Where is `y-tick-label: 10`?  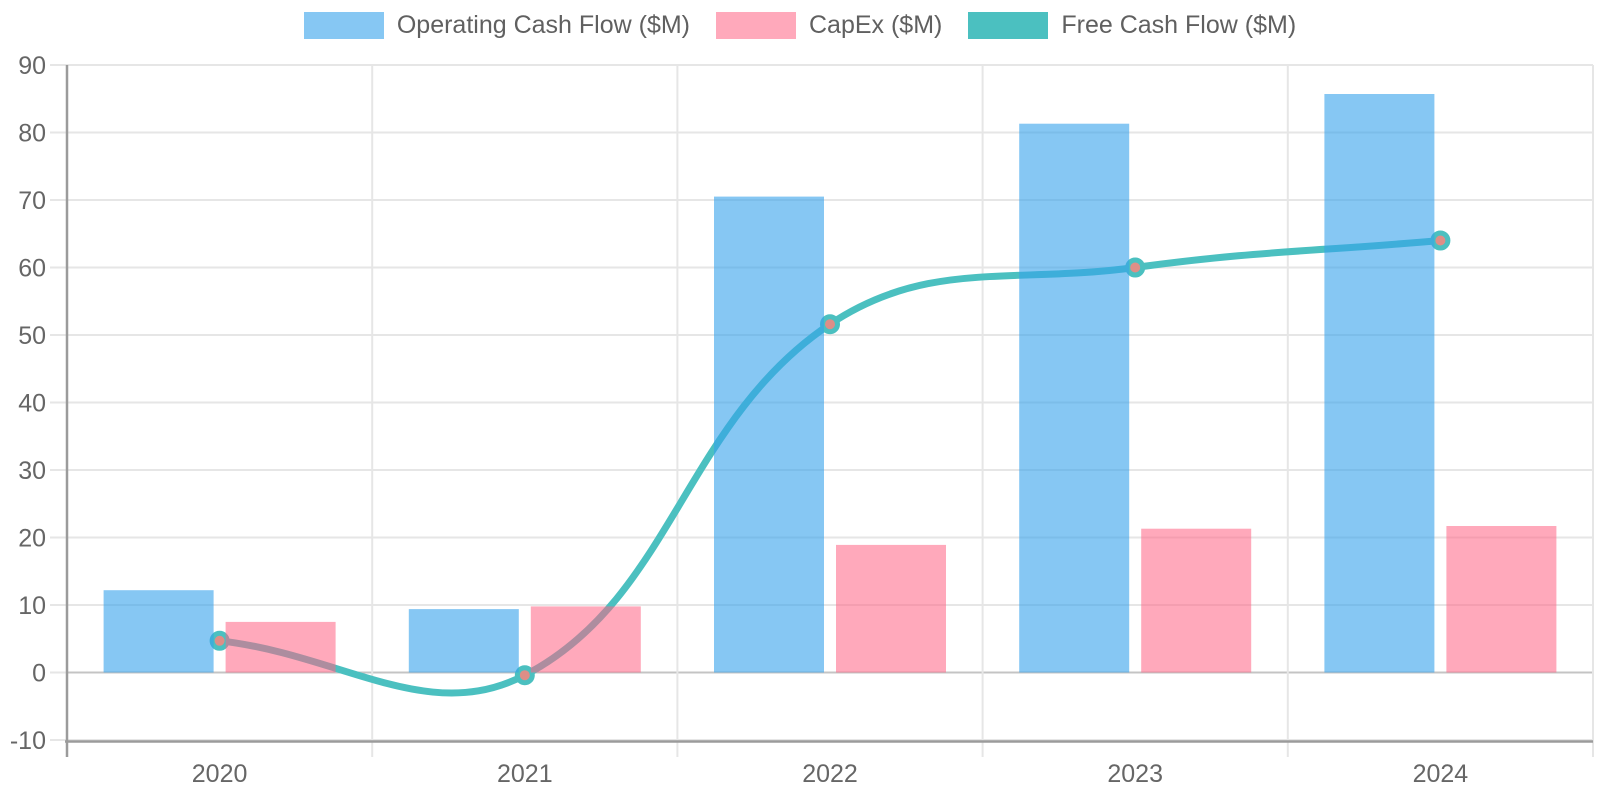
y-tick-label: 10 is located at coordinates (32, 606).